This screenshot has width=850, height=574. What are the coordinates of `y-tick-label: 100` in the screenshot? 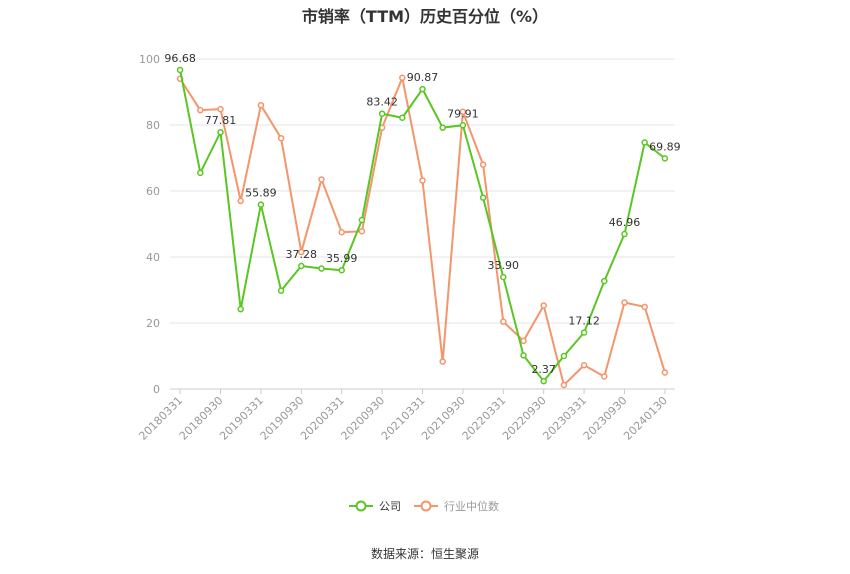 It's located at (149, 59).